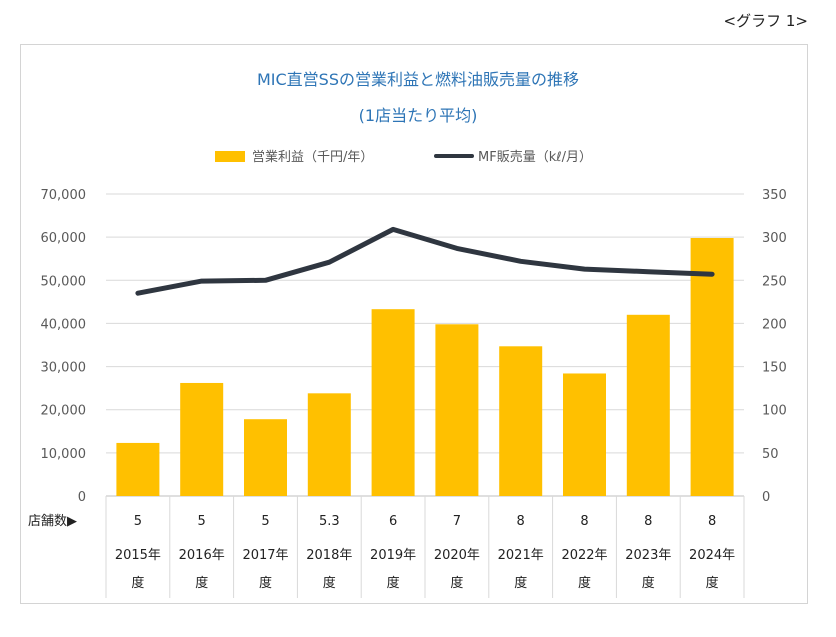 This screenshot has width=836, height=637. Describe the element at coordinates (457, 555) in the screenshot. I see `category-label-line1: 2020年` at that location.